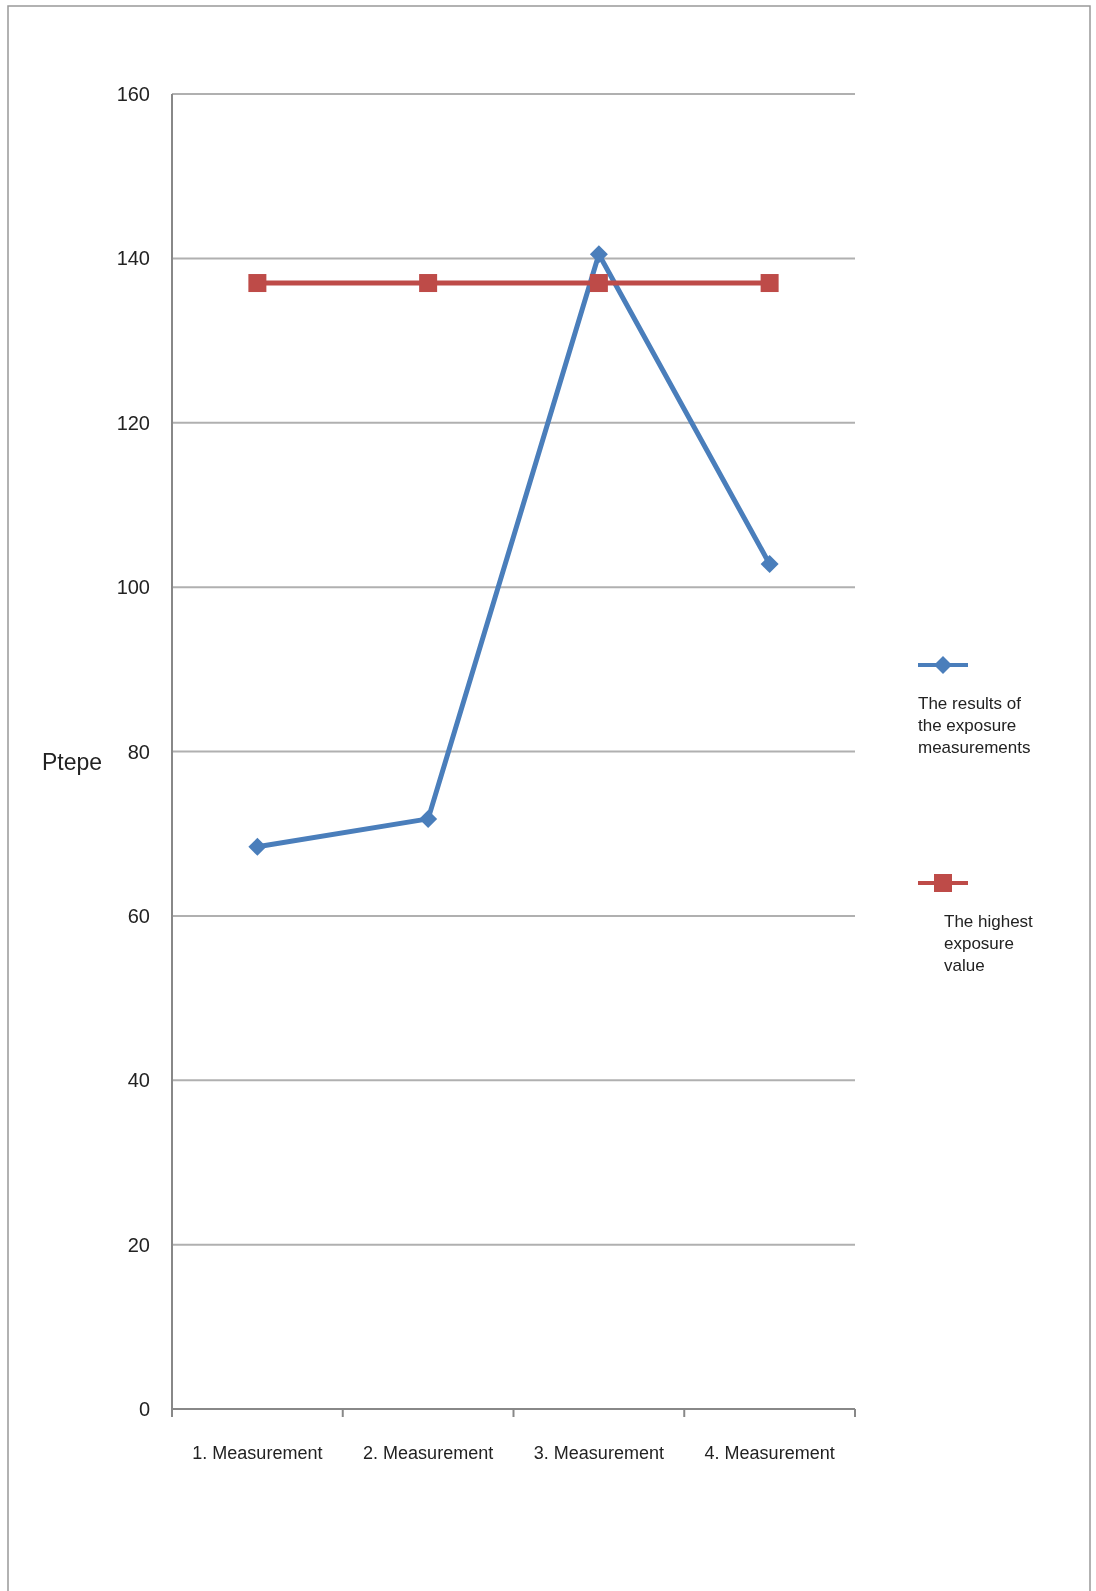 The image size is (1096, 1591). Describe the element at coordinates (989, 943) in the screenshot. I see `legend-label: The highest exposure value` at that location.